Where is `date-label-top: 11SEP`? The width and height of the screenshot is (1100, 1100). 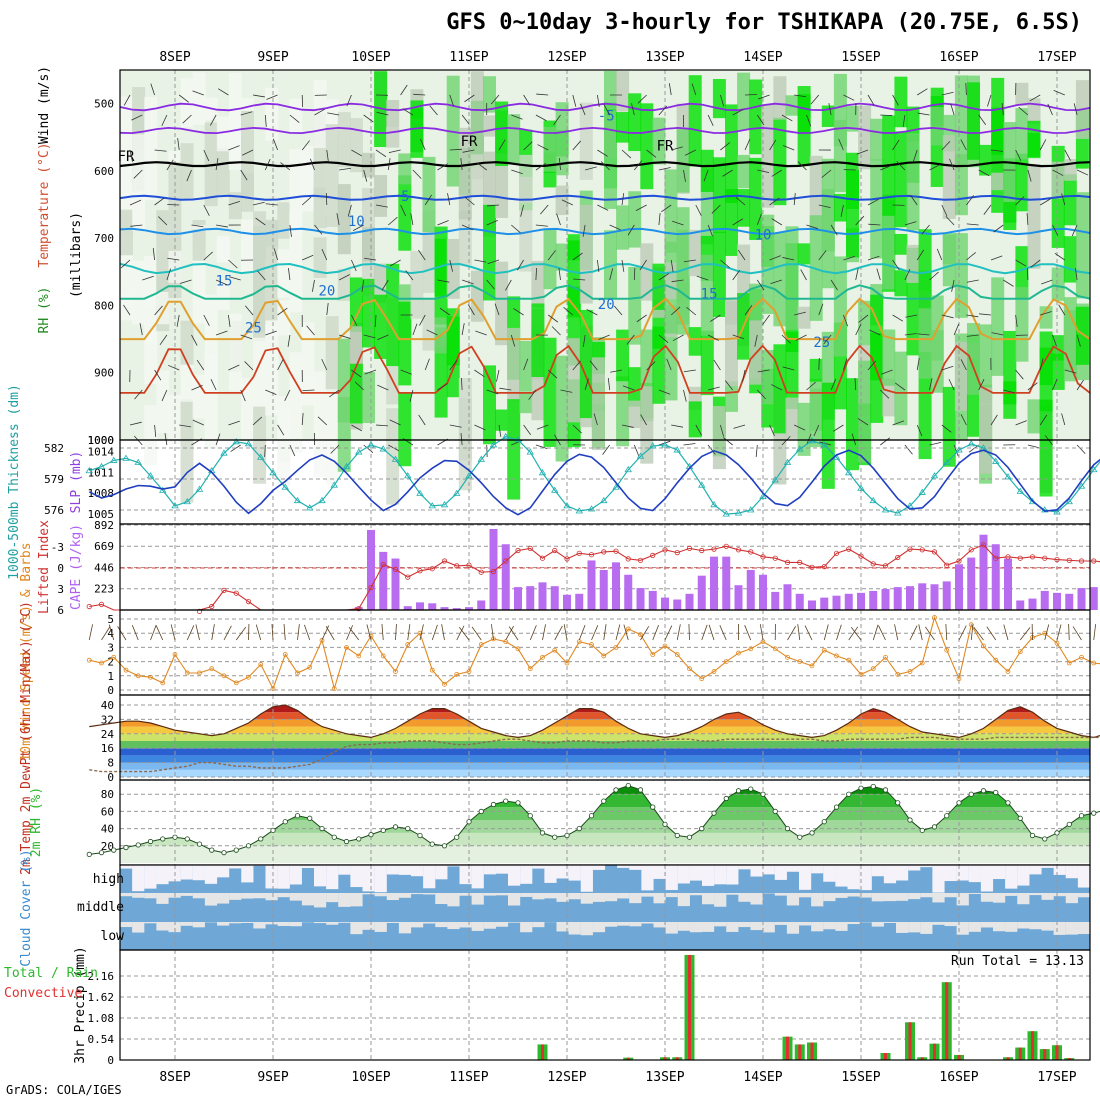
date-label-top: 11SEP is located at coordinates (468, 57).